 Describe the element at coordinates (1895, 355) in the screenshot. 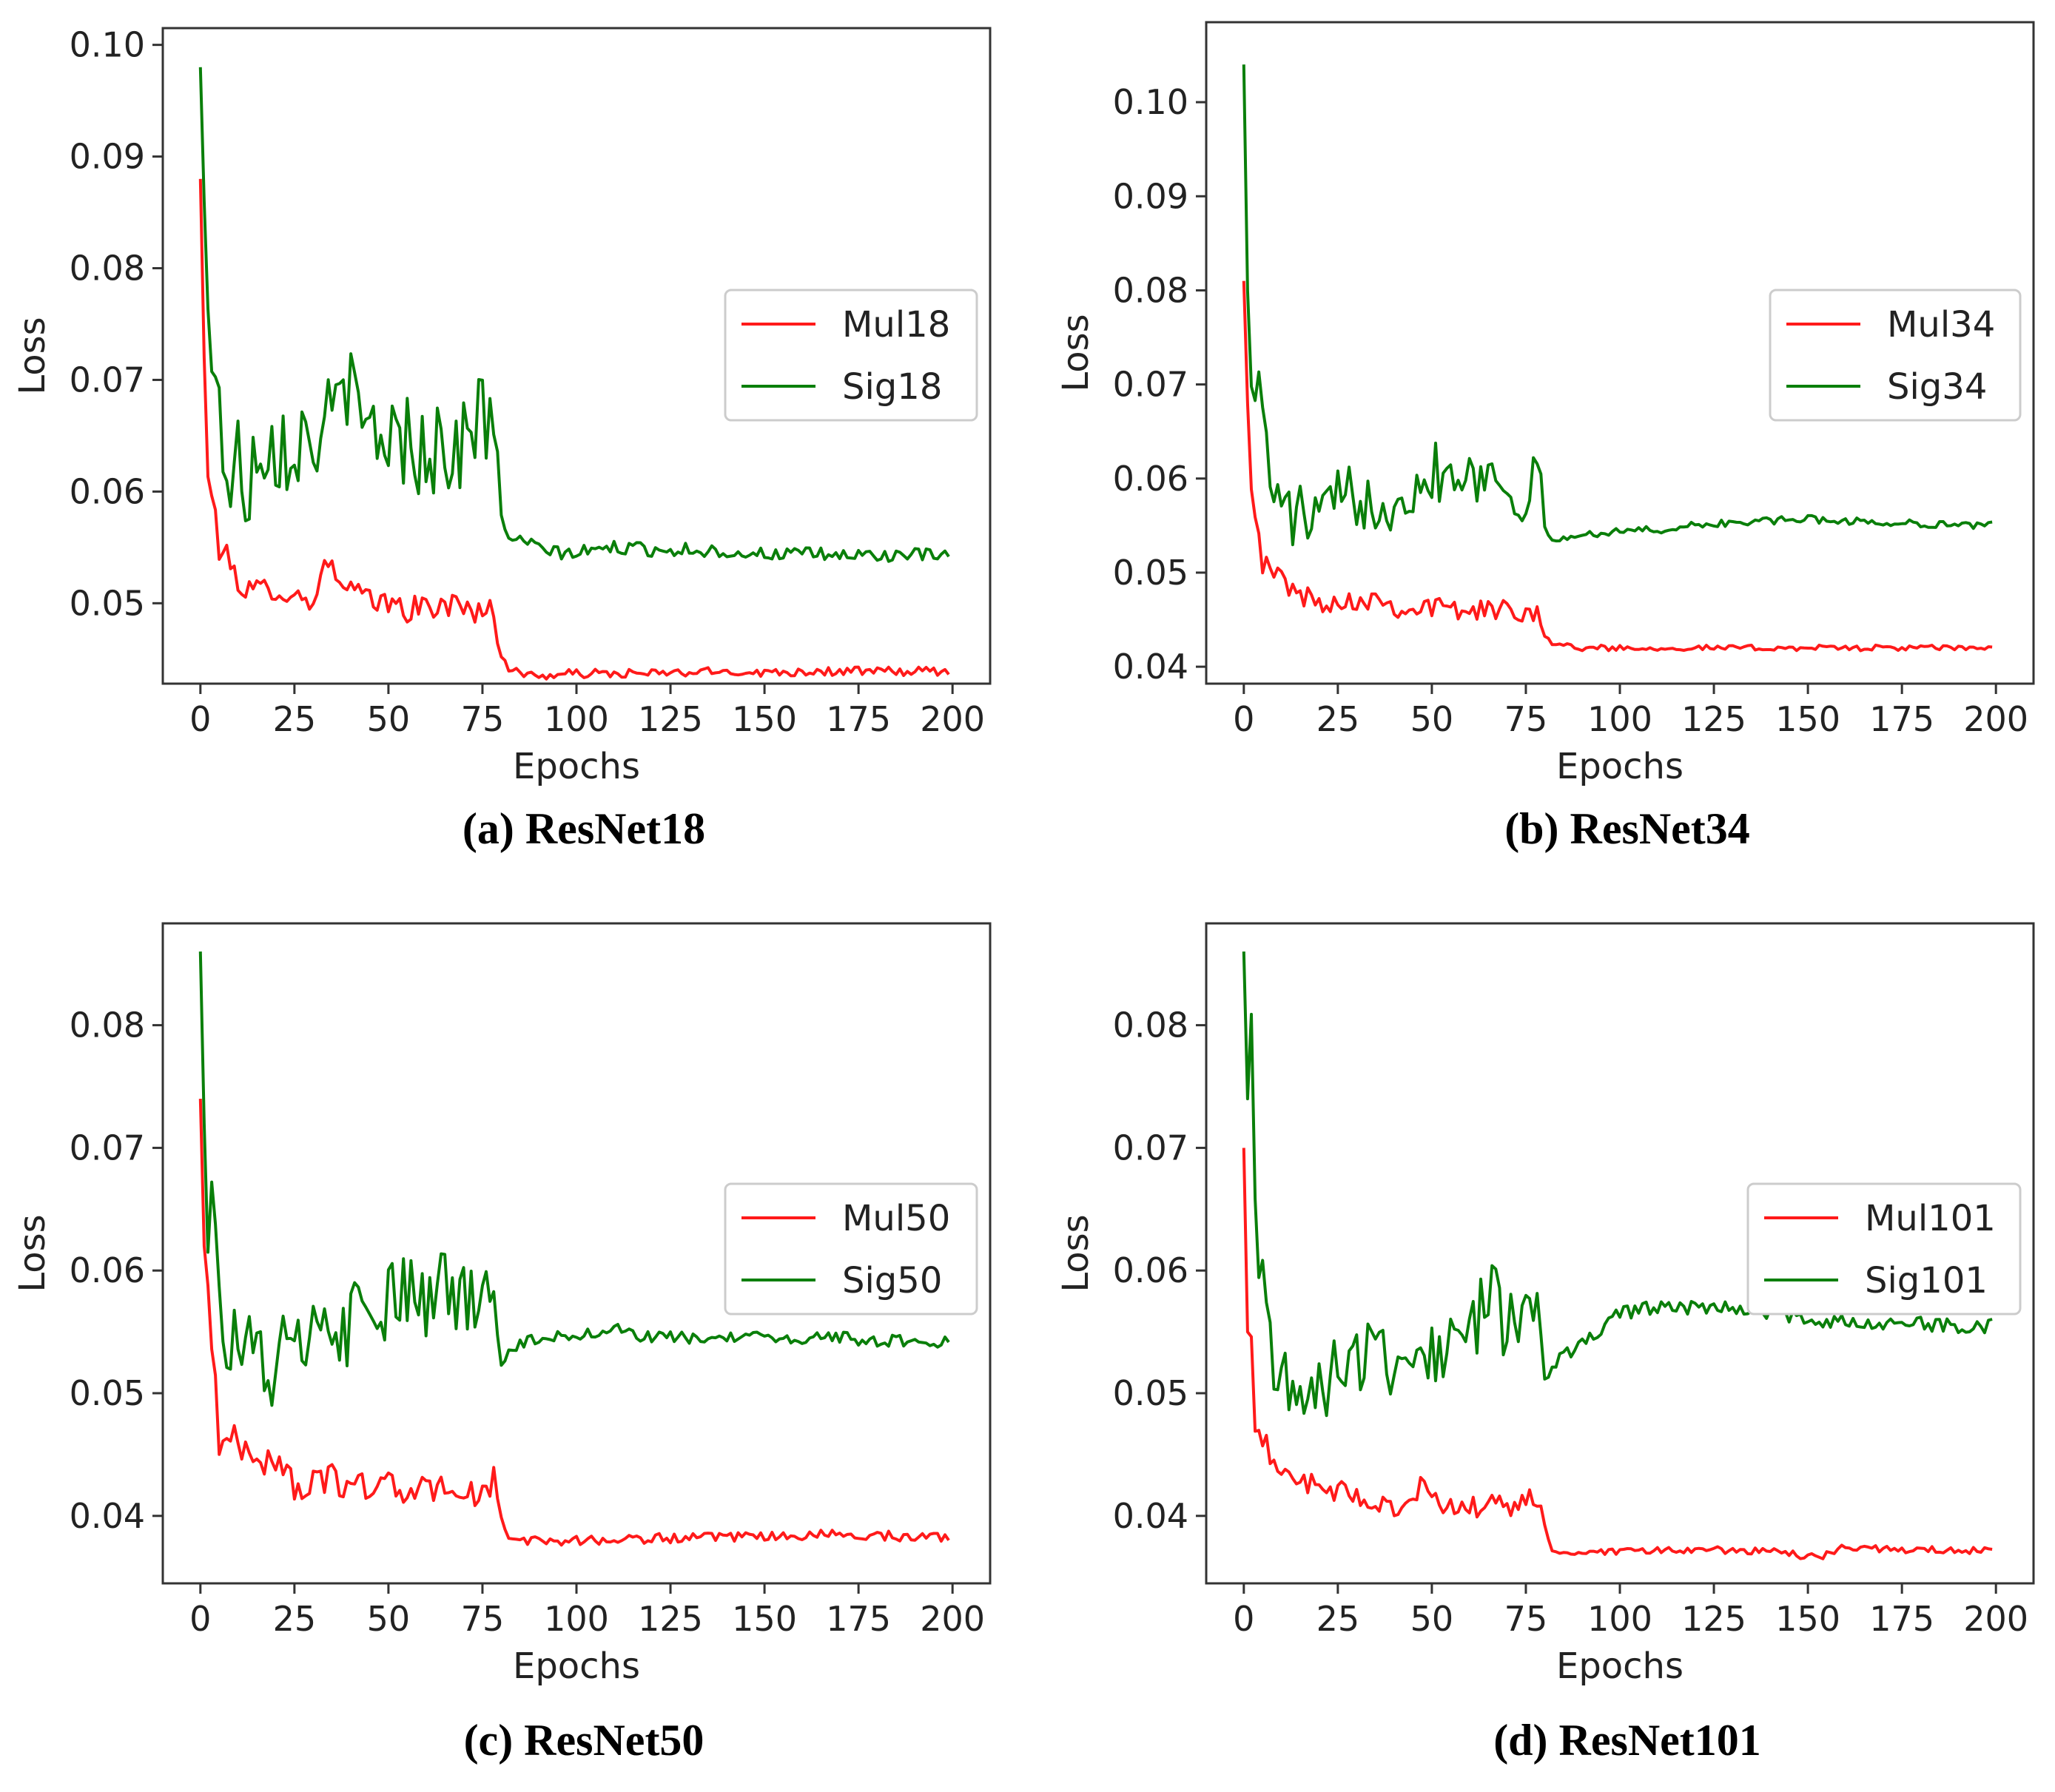

I see `legend: Mul34 Sig34` at that location.